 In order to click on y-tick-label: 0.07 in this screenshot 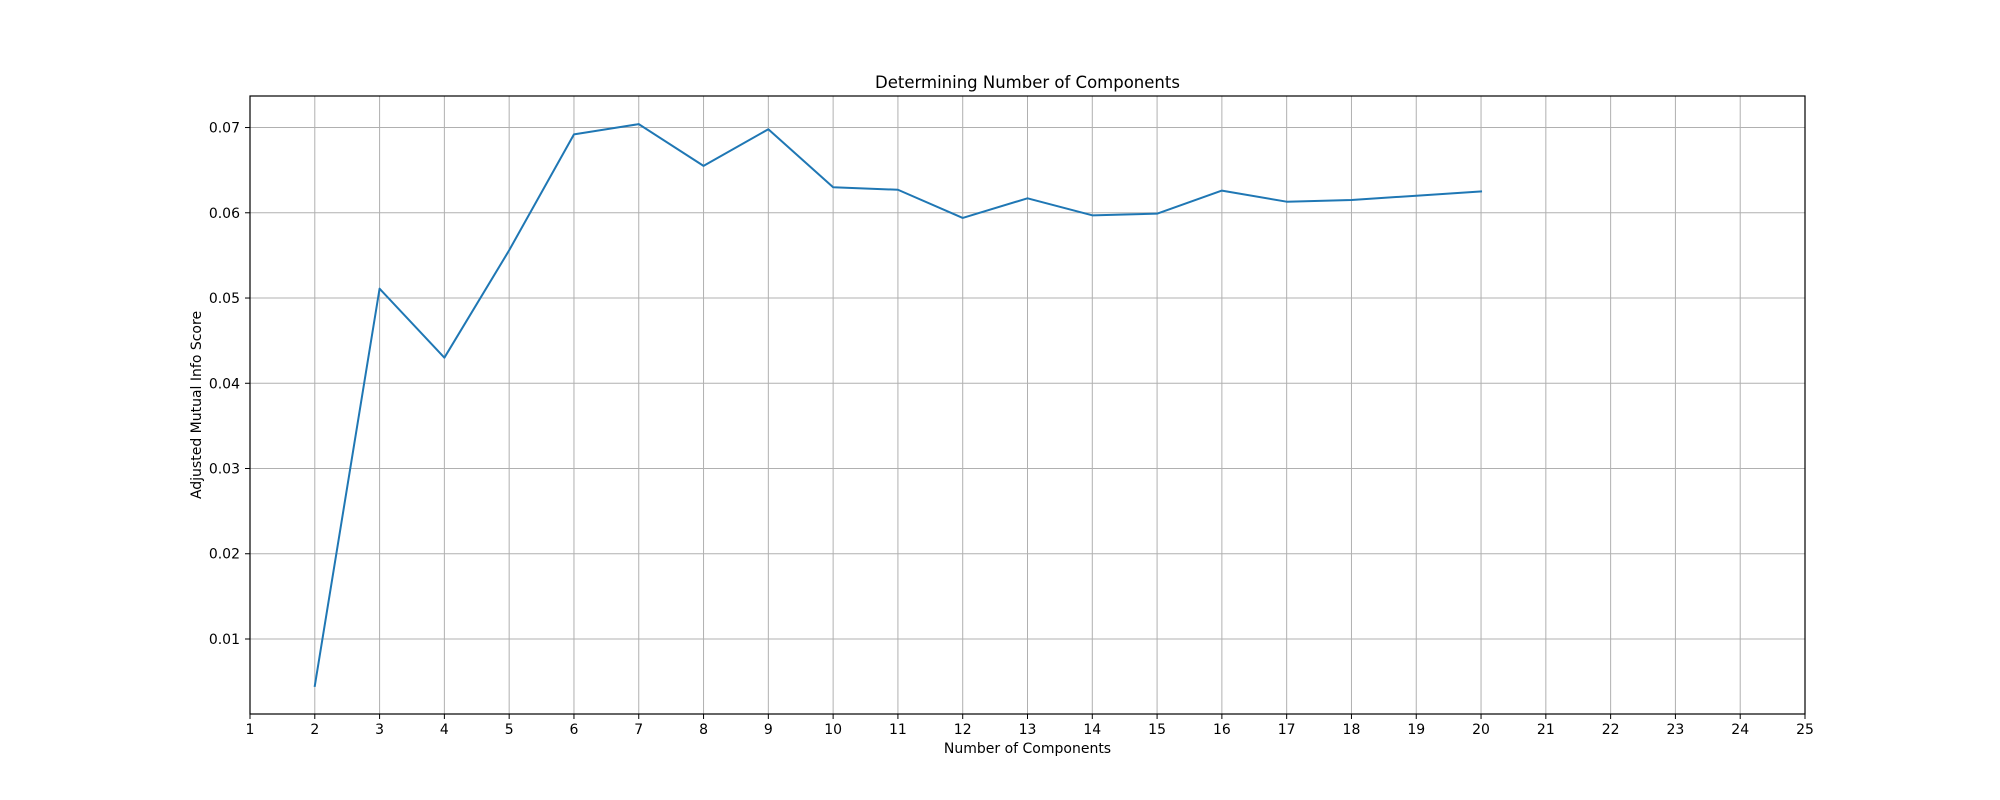, I will do `click(224, 129)`.